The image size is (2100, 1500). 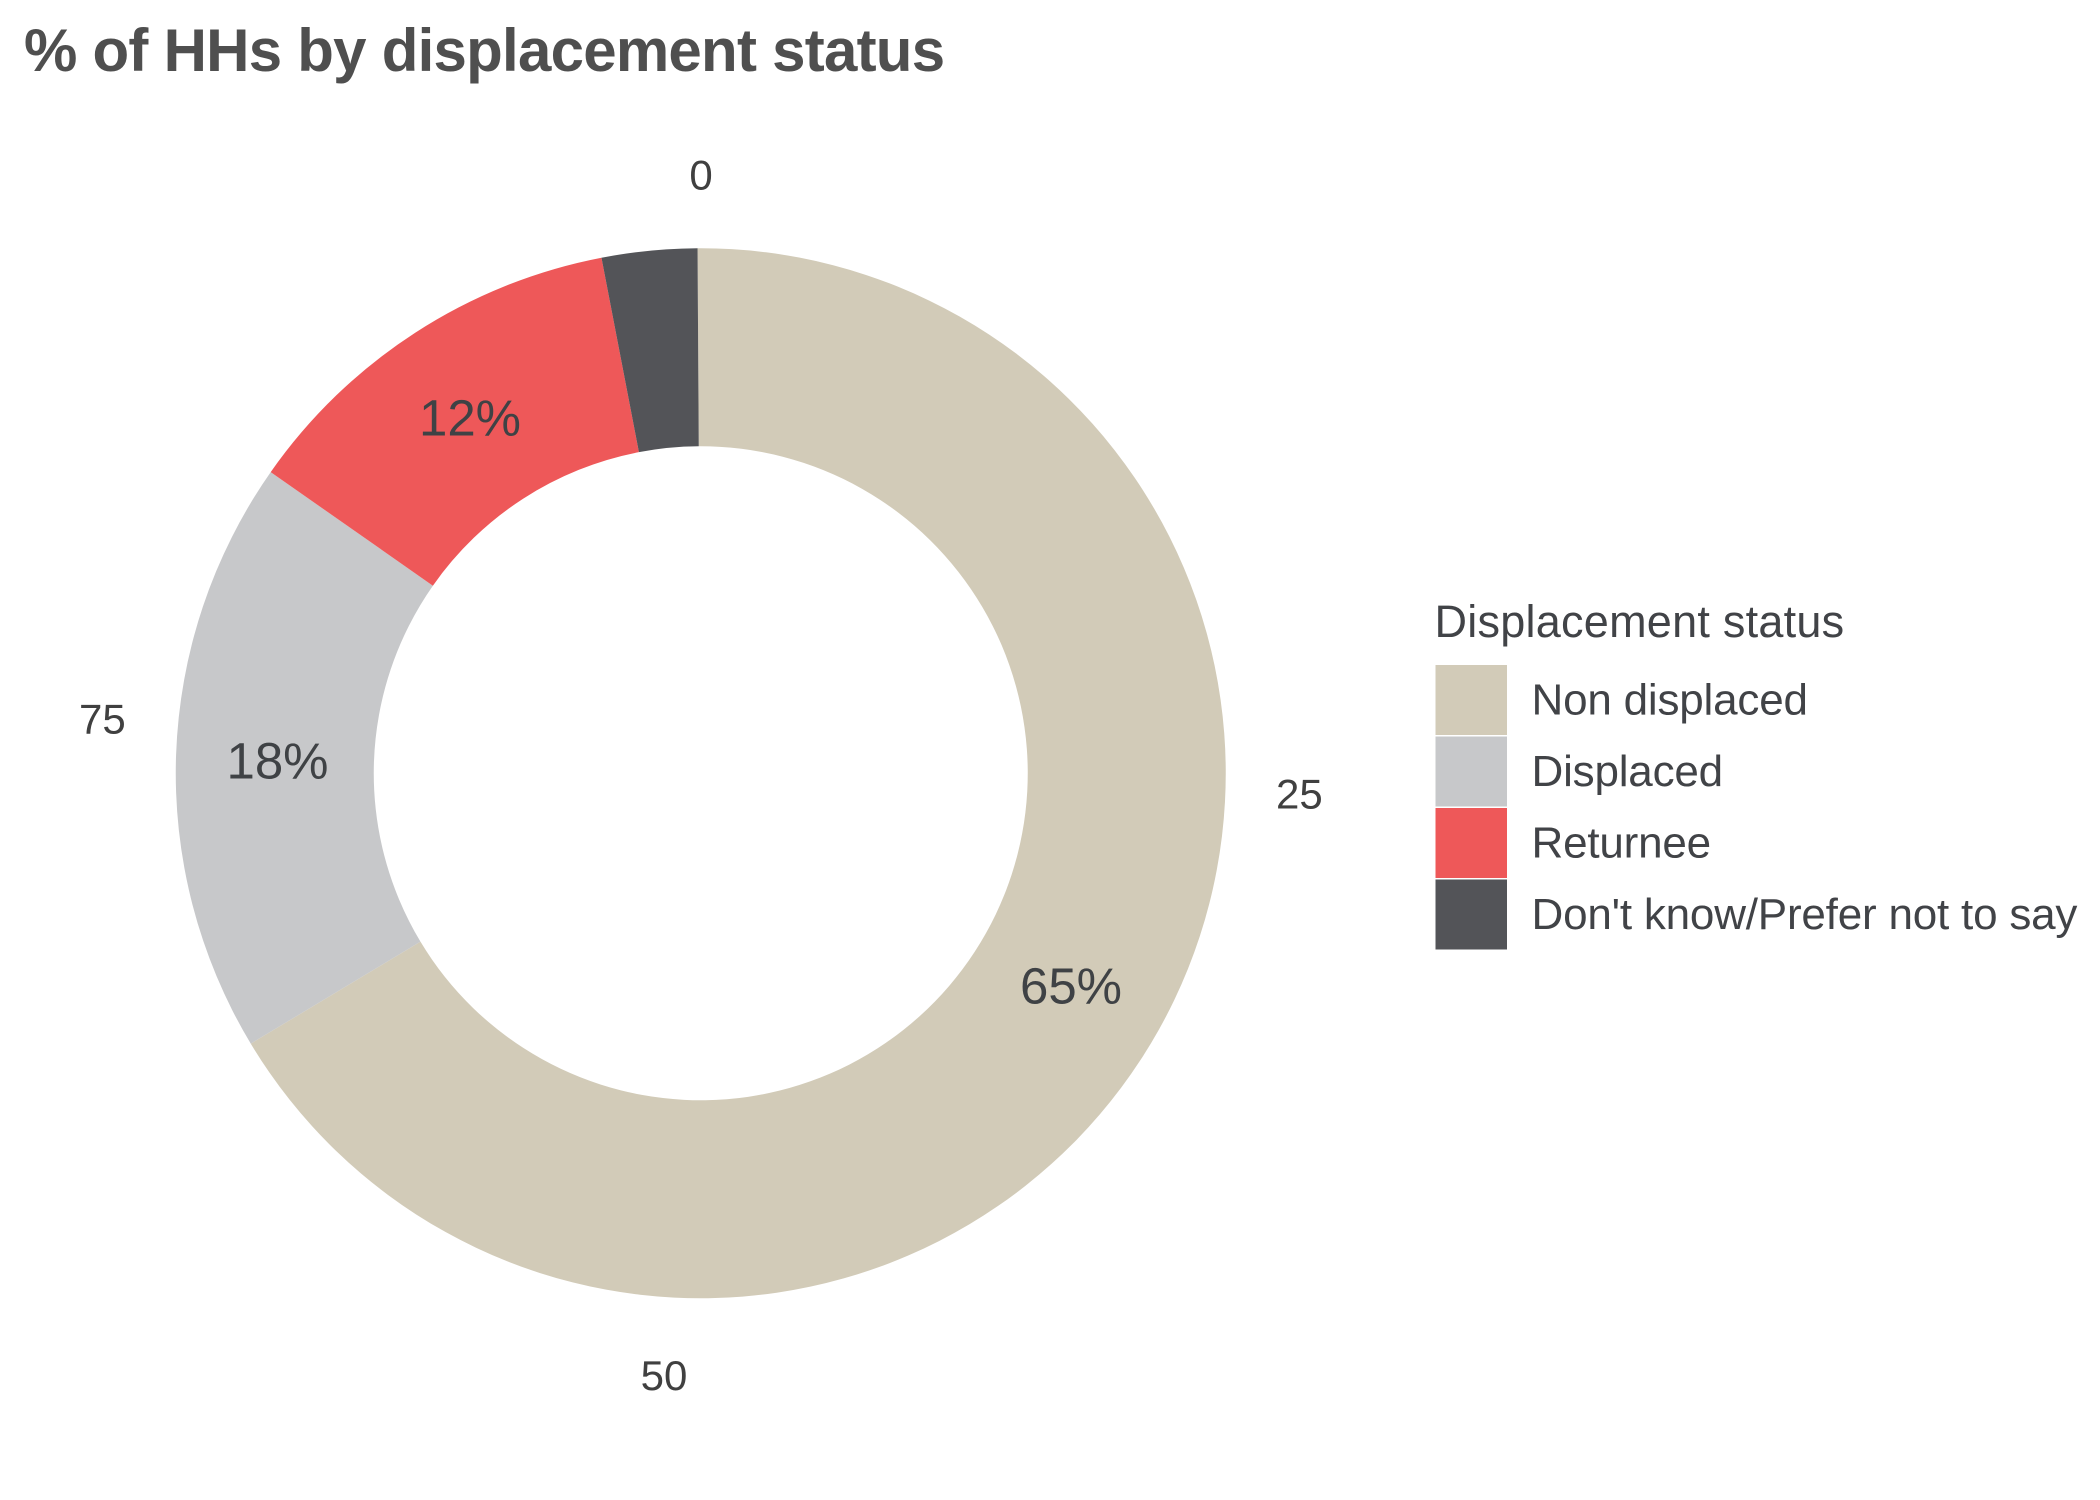 I want to click on svg-text: 12%, so click(x=470, y=418).